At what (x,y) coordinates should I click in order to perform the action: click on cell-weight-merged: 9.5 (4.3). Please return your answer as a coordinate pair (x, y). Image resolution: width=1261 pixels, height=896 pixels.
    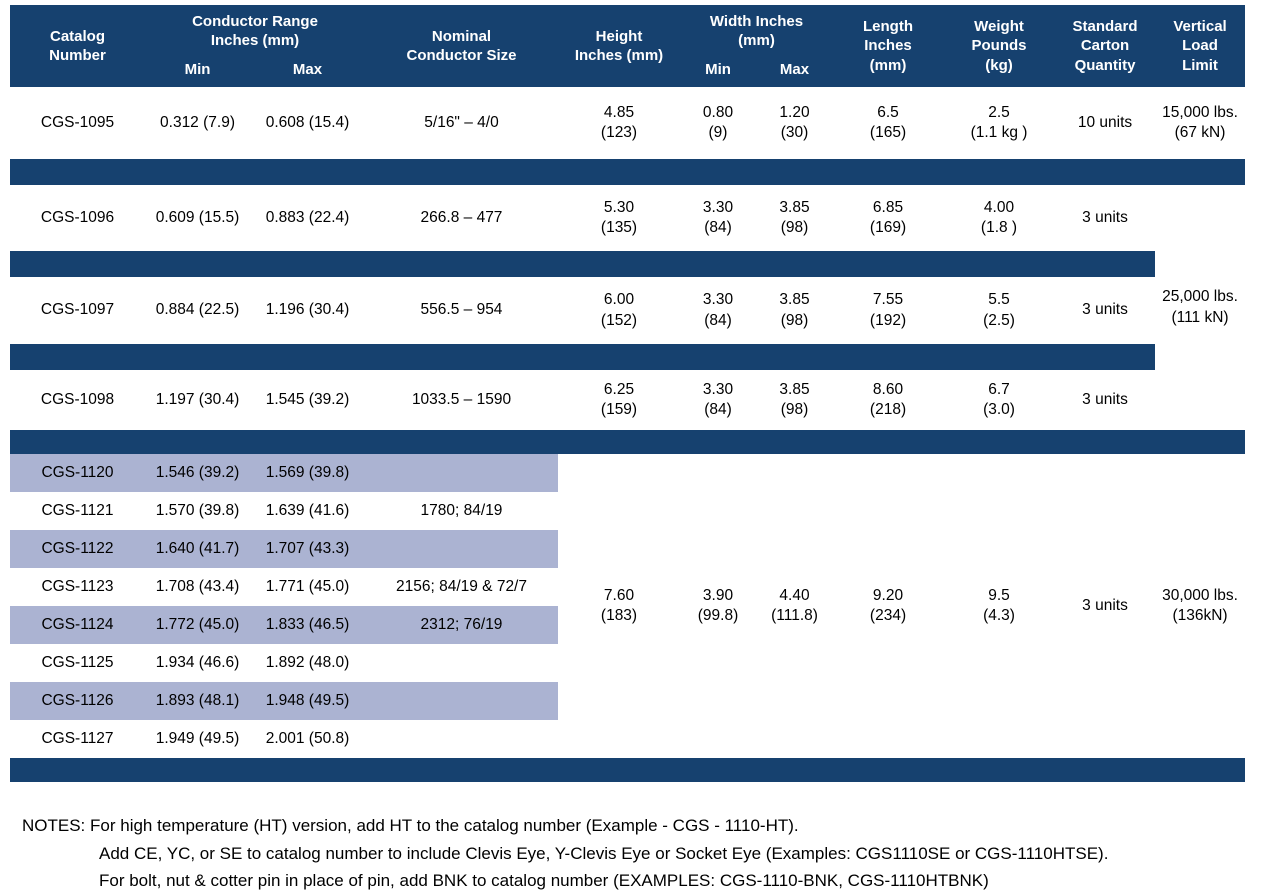
    Looking at the image, I should click on (999, 606).